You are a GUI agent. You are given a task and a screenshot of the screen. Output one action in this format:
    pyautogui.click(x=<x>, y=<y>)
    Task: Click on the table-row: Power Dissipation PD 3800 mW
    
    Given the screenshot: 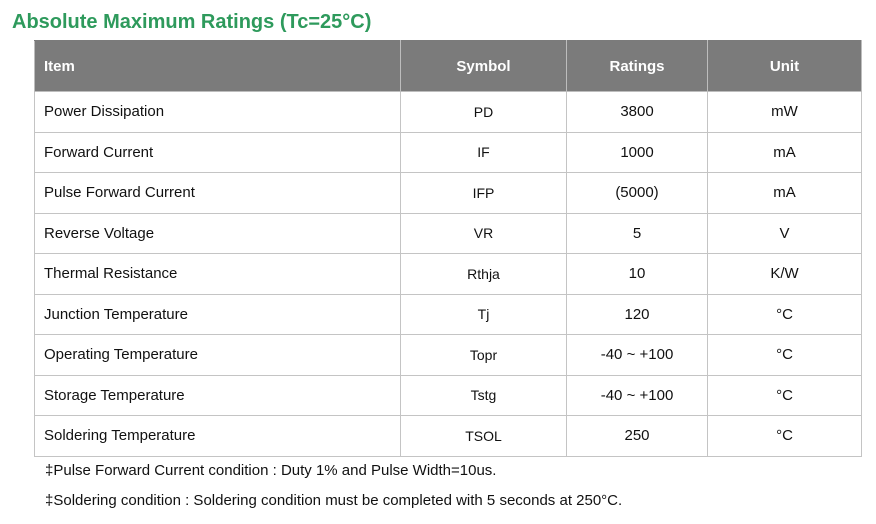 What is the action you would take?
    pyautogui.click(x=448, y=112)
    